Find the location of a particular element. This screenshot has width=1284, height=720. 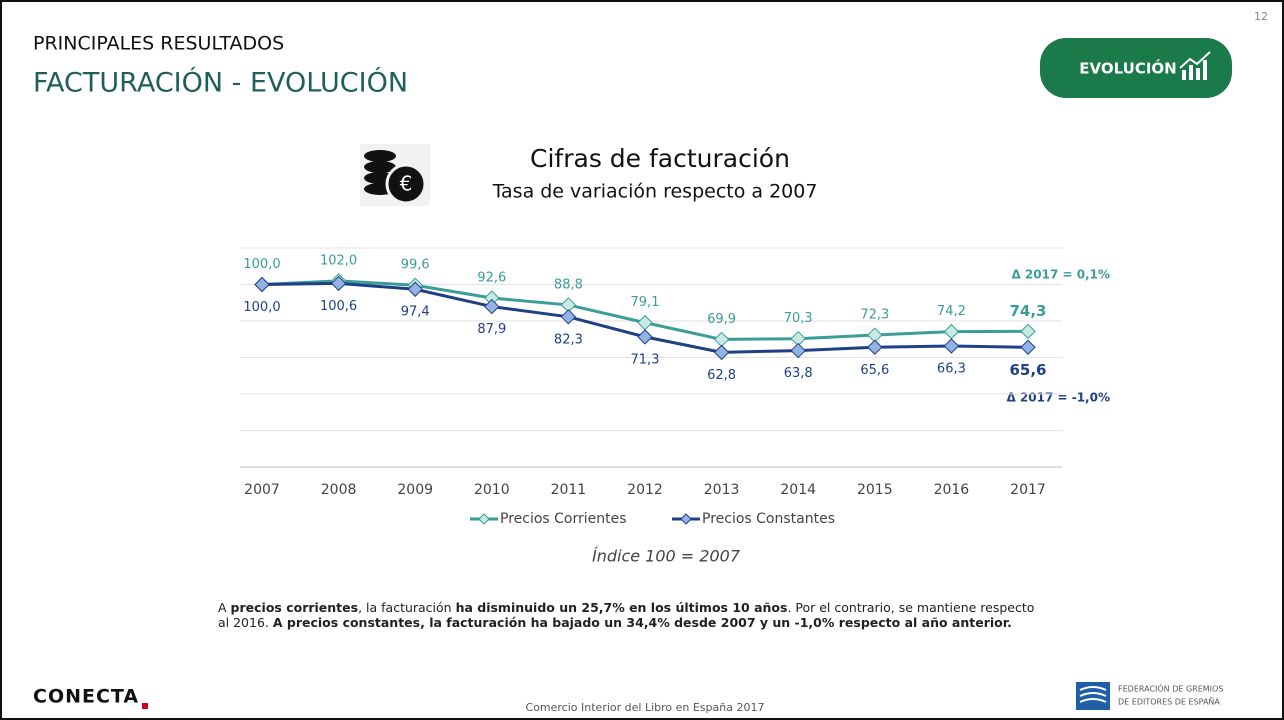

data-label: 72,3 is located at coordinates (874, 315).